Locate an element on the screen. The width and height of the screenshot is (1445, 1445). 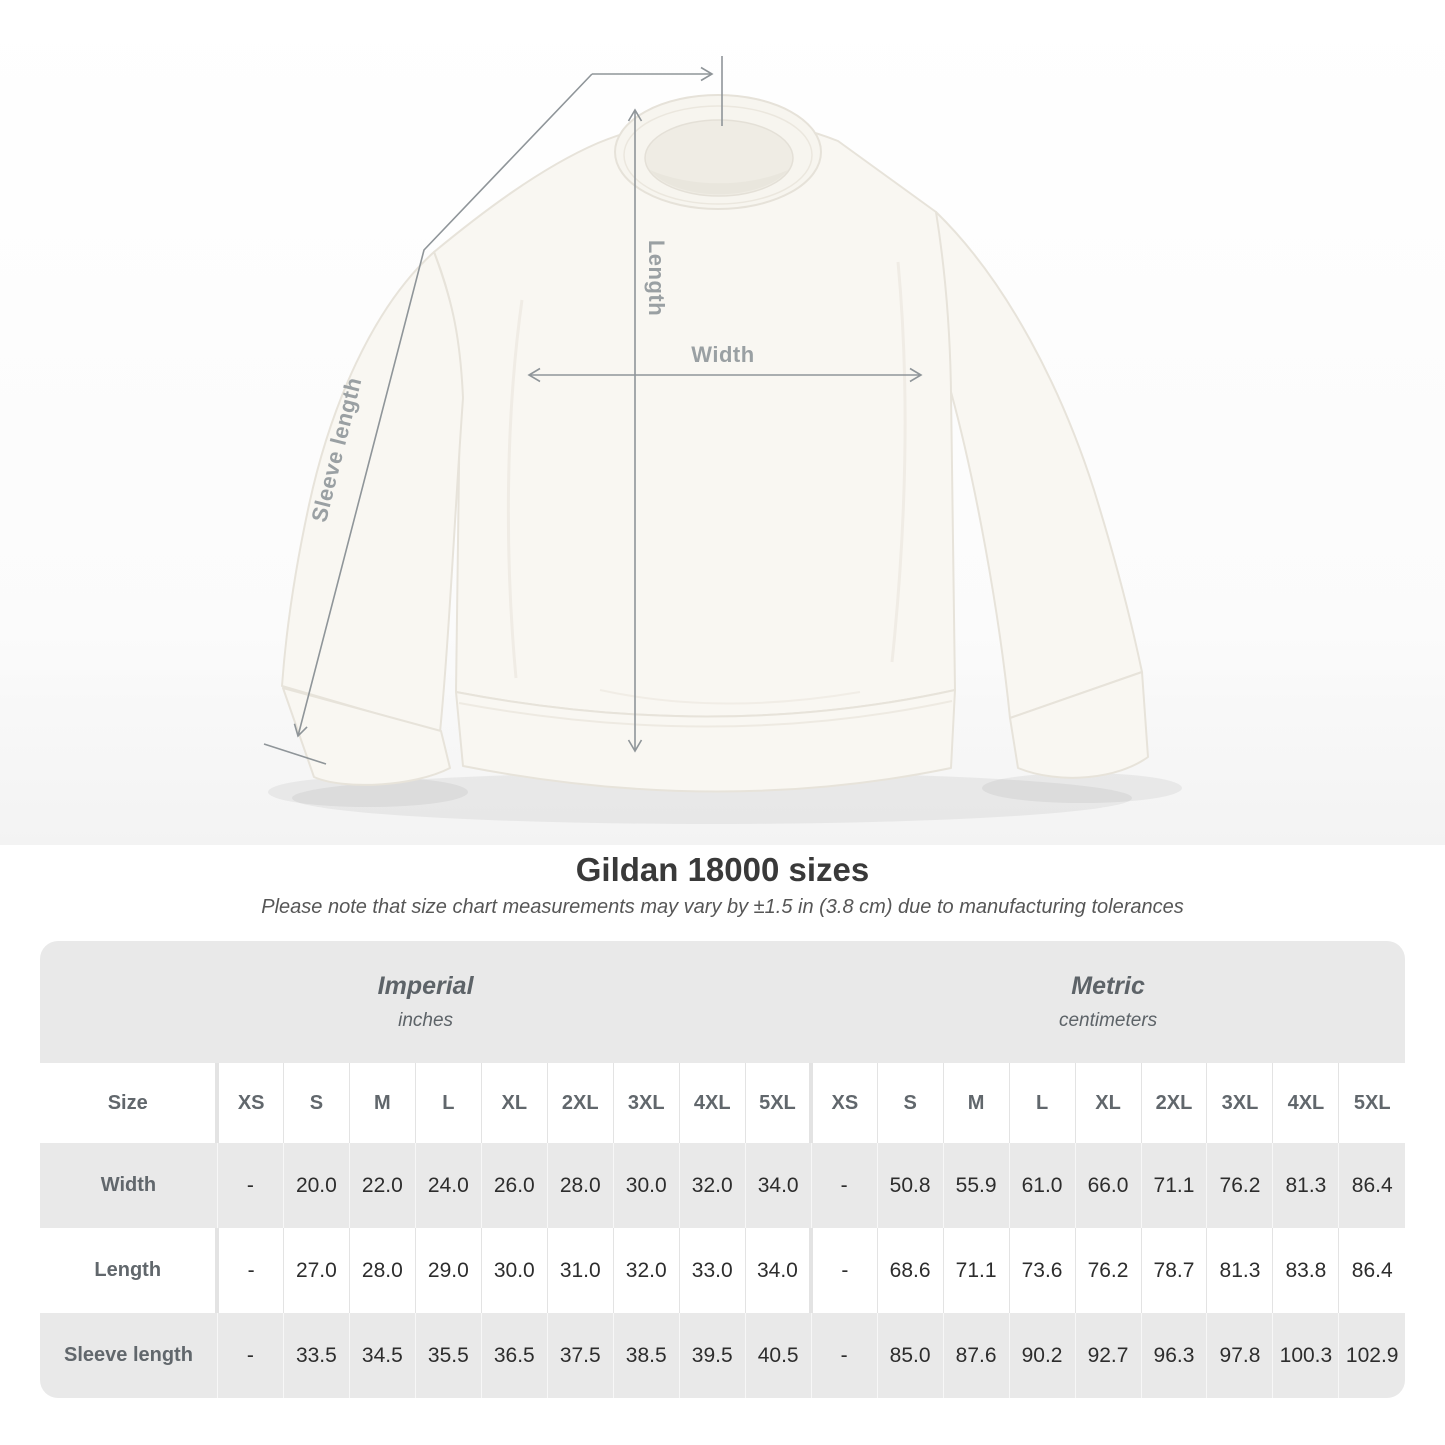
unit-group-name: Imperial is located at coordinates (425, 986).